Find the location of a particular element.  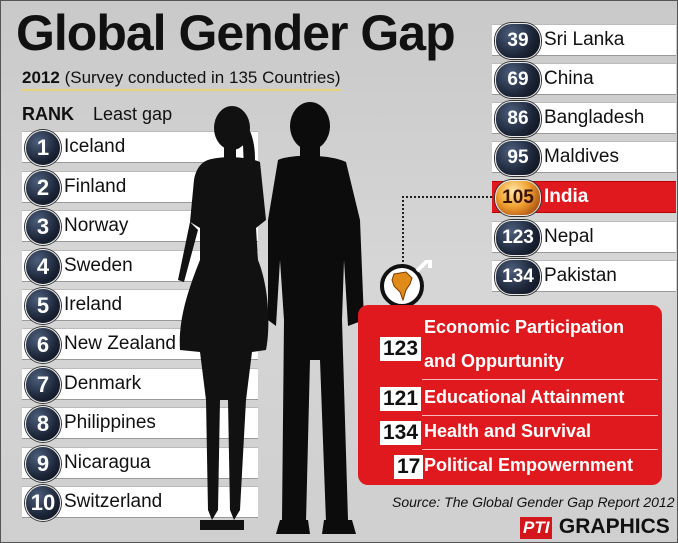

list-item-india: 105 India is located at coordinates (584, 198).